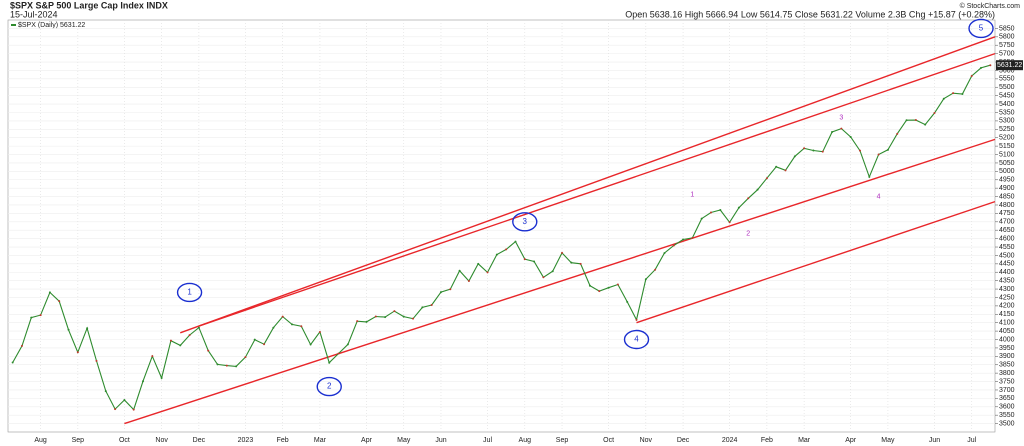 Image resolution: width=1024 pixels, height=446 pixels. Describe the element at coordinates (1007, 348) in the screenshot. I see `y-tick-label: 3950` at that location.